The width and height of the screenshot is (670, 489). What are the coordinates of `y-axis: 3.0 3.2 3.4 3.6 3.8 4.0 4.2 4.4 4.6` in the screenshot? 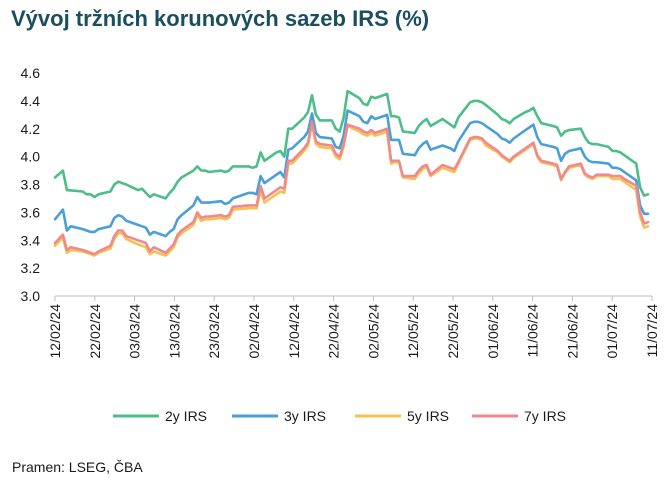 It's located at (31, 184).